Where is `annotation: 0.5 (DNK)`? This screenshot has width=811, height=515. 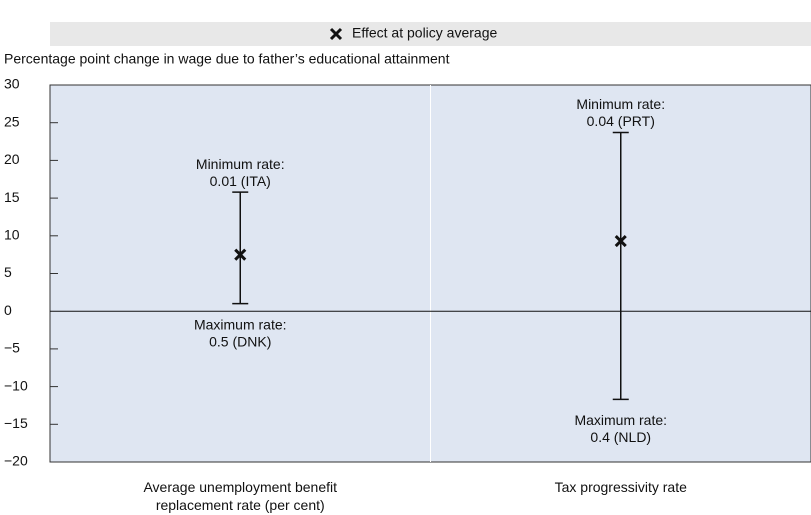 annotation: 0.5 (DNK) is located at coordinates (240, 341).